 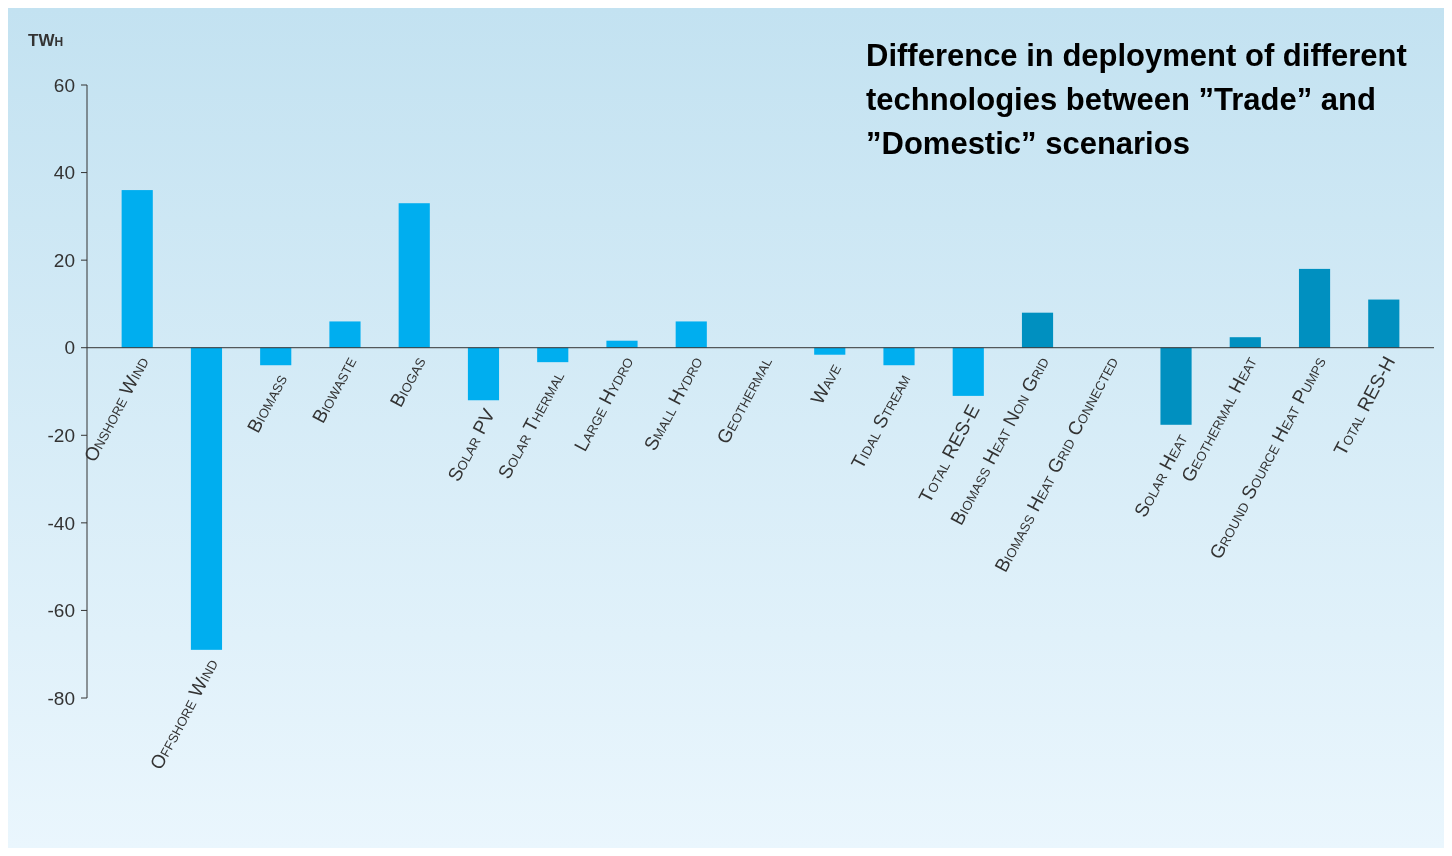 I want to click on chart-title: Difference in deployment of different technologies between ”Trade” and ”Domestic” scenarios, so click(x=1137, y=100).